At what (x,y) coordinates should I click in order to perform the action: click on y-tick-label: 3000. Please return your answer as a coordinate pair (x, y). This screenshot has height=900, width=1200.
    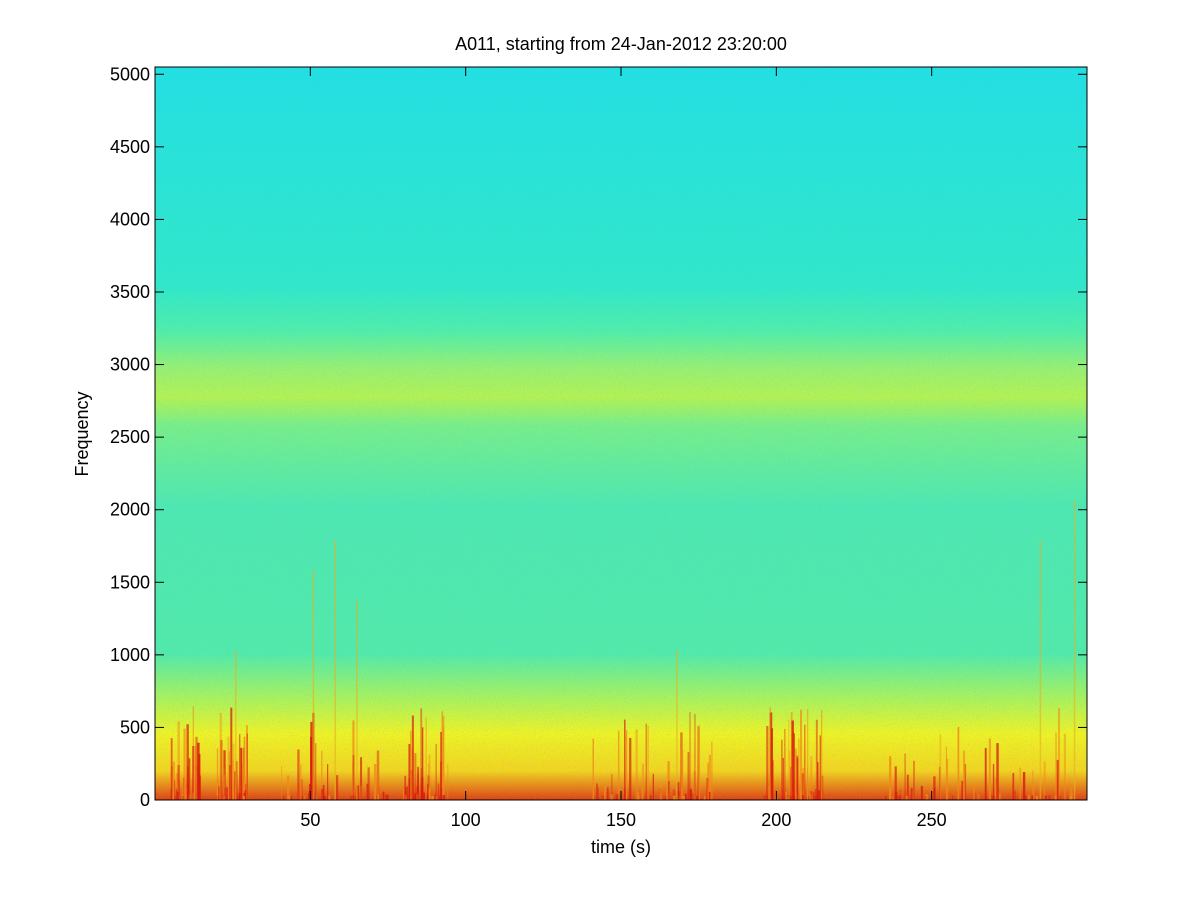
    Looking at the image, I should click on (130, 365).